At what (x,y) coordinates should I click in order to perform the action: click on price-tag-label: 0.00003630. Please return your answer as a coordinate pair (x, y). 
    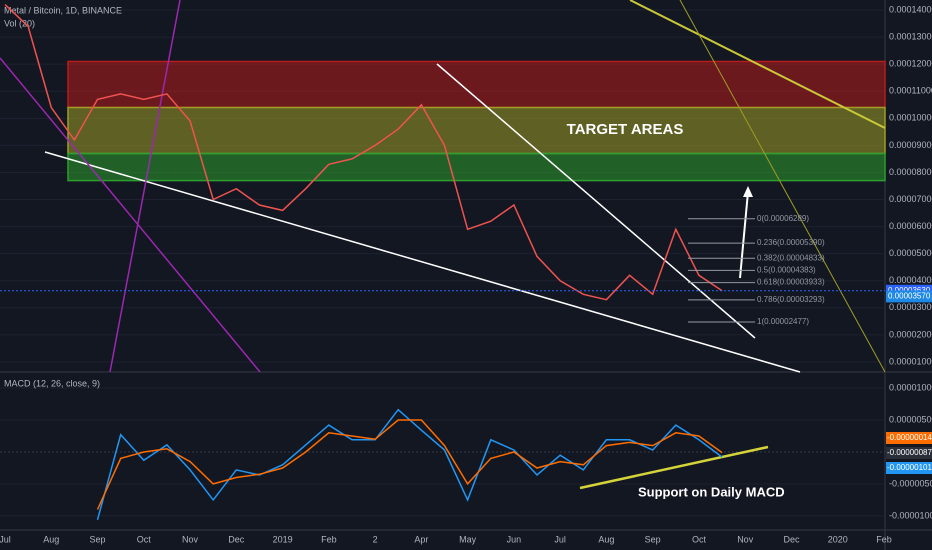
    Looking at the image, I should click on (909, 290).